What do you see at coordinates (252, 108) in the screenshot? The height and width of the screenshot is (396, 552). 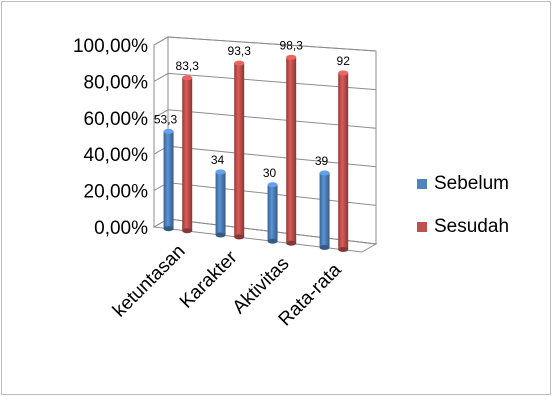 I see `data-labels: 53,3 83,3 34 93,3 30 98,3 39 92` at bounding box center [252, 108].